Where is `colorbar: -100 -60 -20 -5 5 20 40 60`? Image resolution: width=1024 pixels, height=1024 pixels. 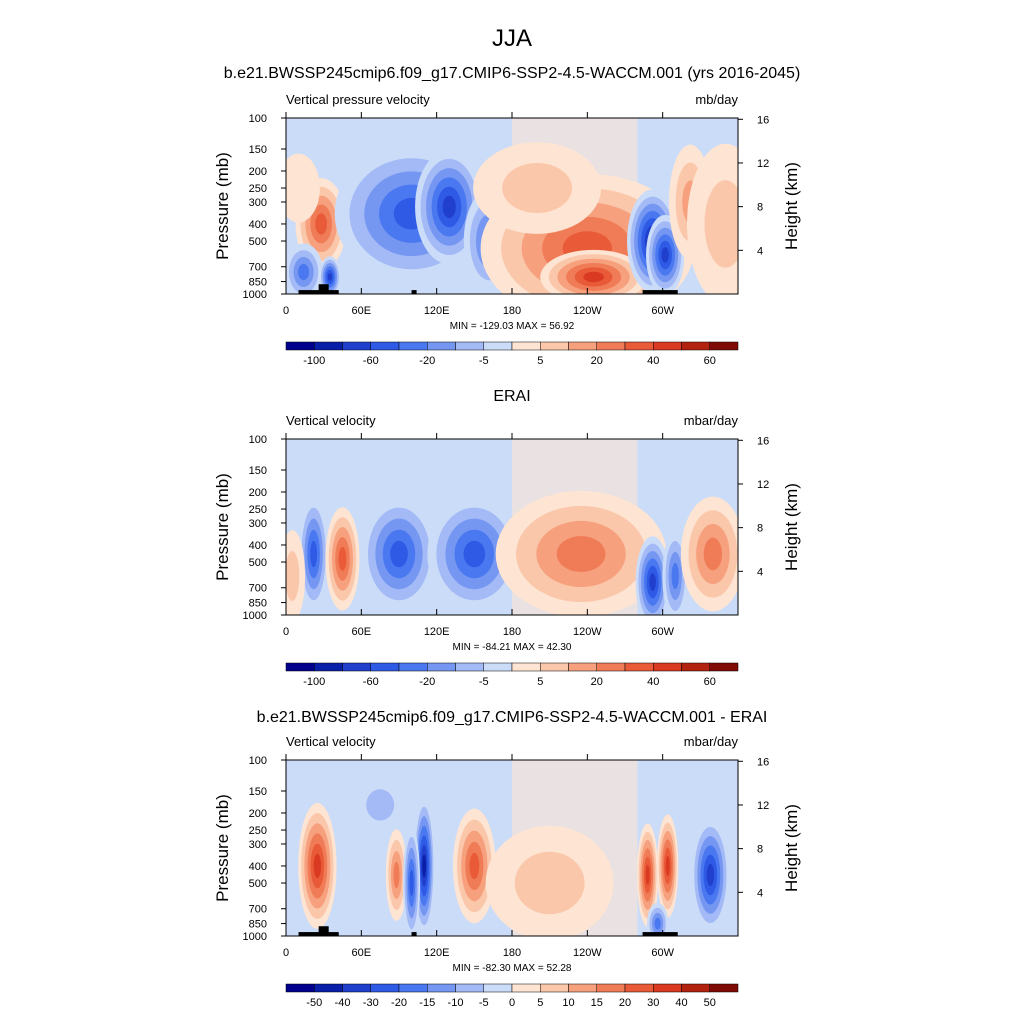 colorbar: -100 -60 -20 -5 5 20 40 60 is located at coordinates (512, 354).